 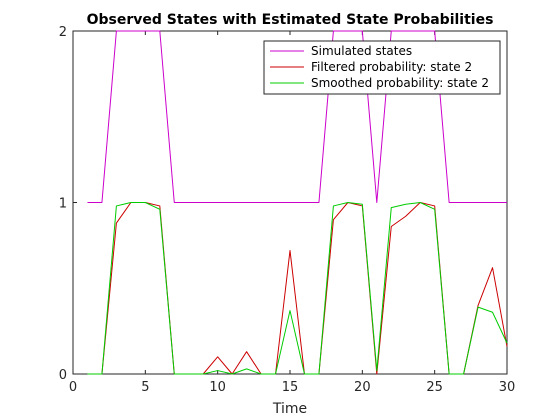 What do you see at coordinates (217, 387) in the screenshot?
I see `x-tick-label: 10` at bounding box center [217, 387].